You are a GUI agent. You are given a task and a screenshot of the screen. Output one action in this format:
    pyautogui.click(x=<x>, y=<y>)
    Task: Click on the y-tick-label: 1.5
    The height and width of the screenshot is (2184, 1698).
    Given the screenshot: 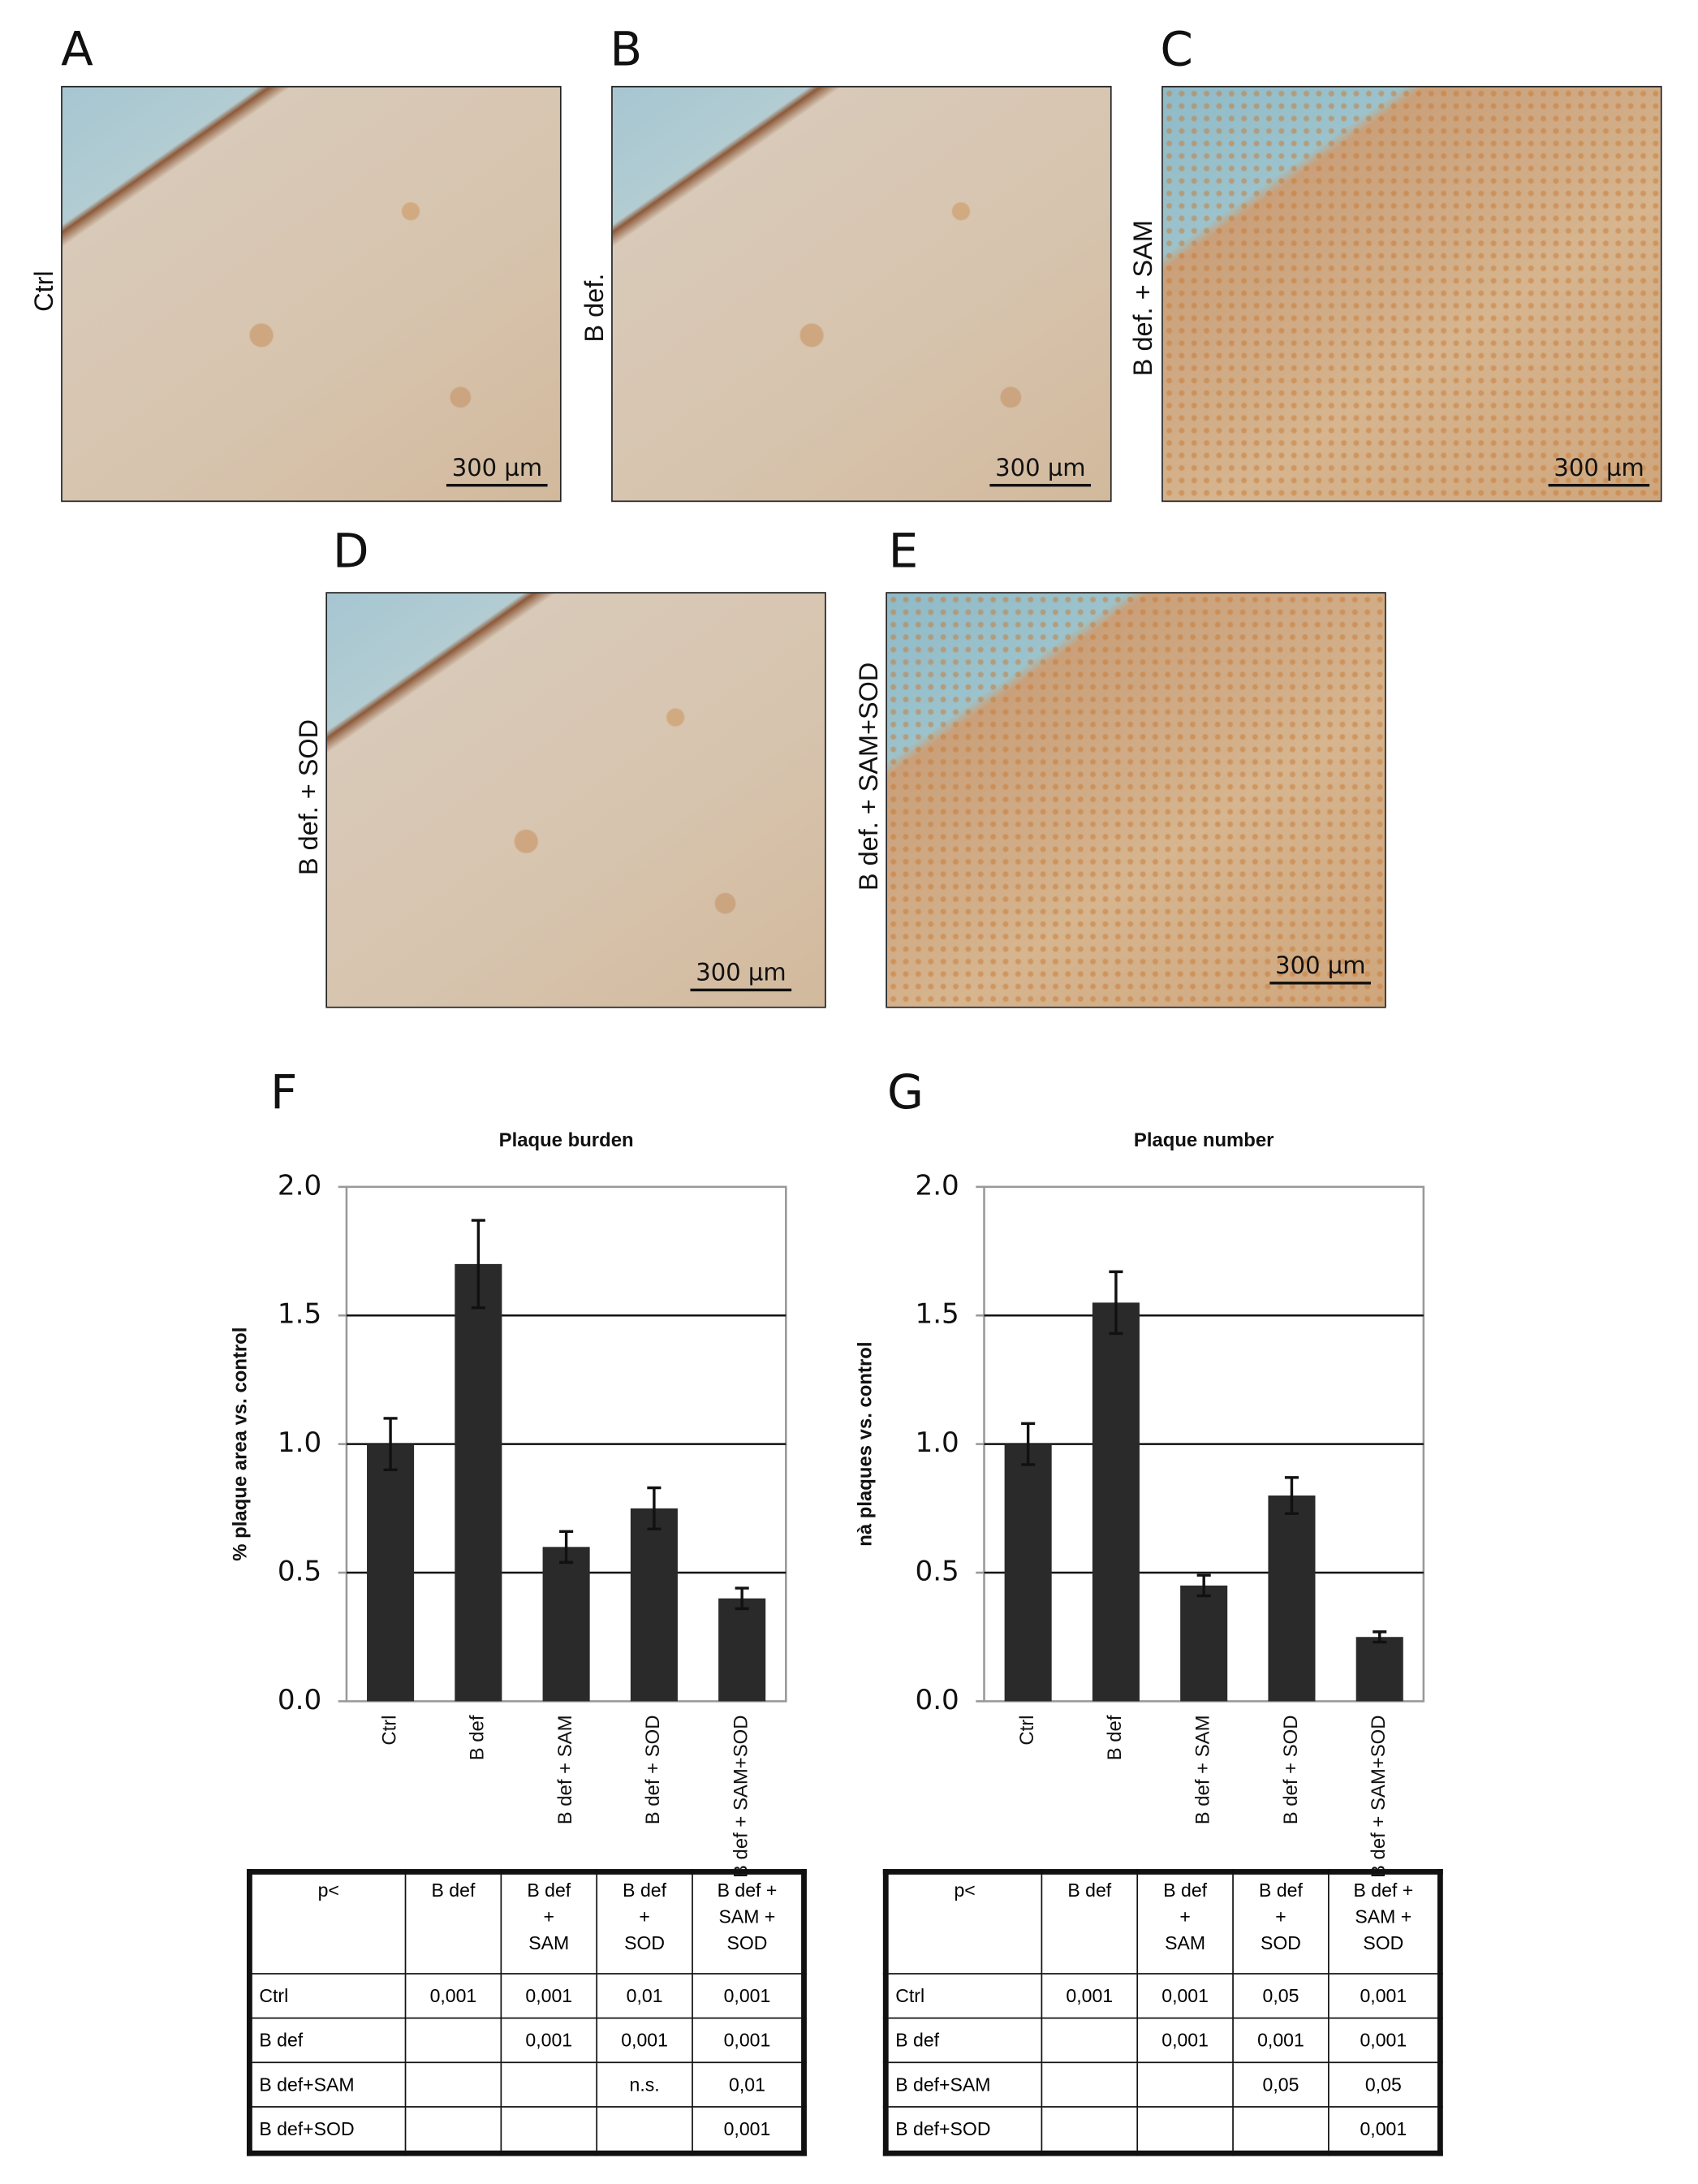 What is the action you would take?
    pyautogui.click(x=299, y=1315)
    